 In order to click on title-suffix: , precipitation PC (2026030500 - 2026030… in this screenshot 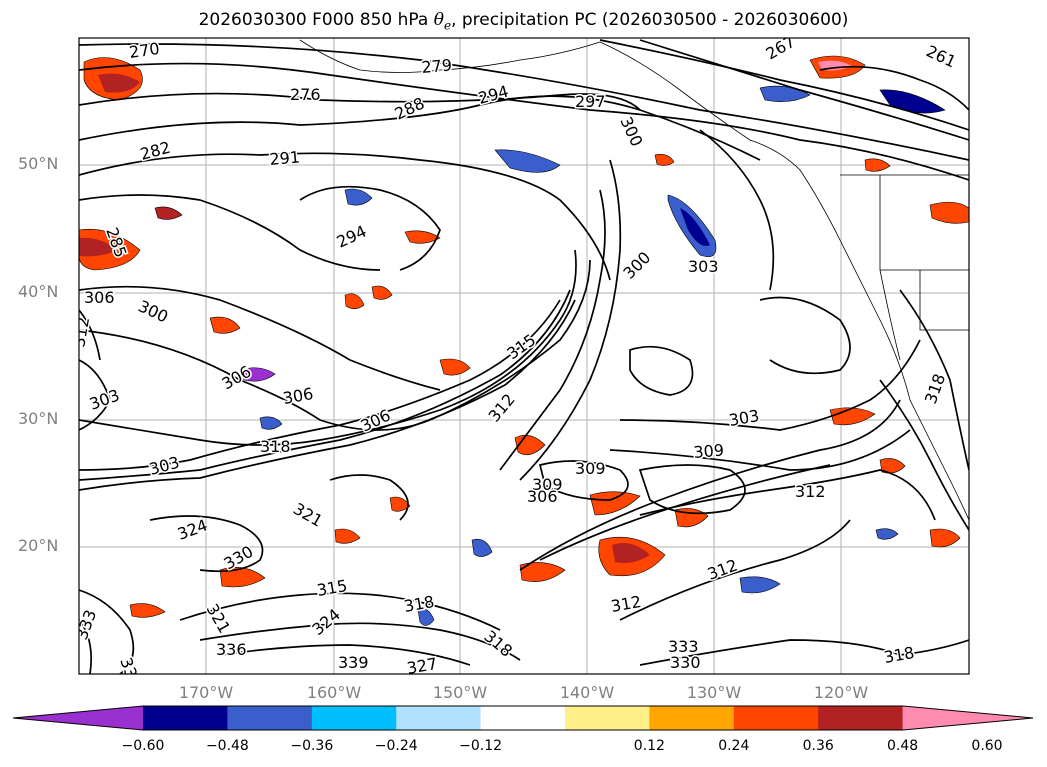, I will do `click(650, 20)`.